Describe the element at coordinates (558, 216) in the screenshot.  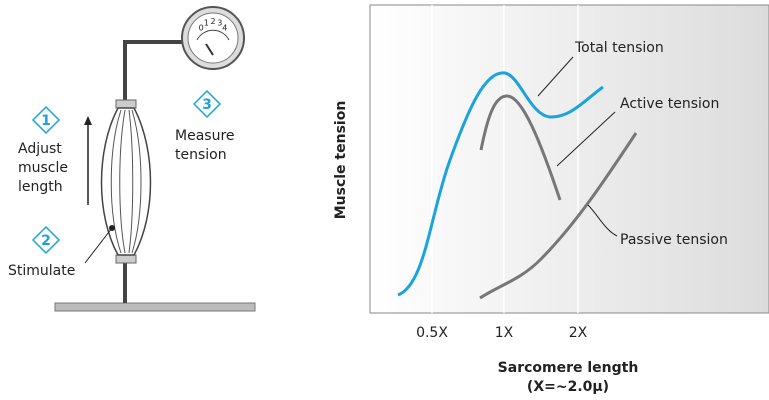
I see `passive-curve` at that location.